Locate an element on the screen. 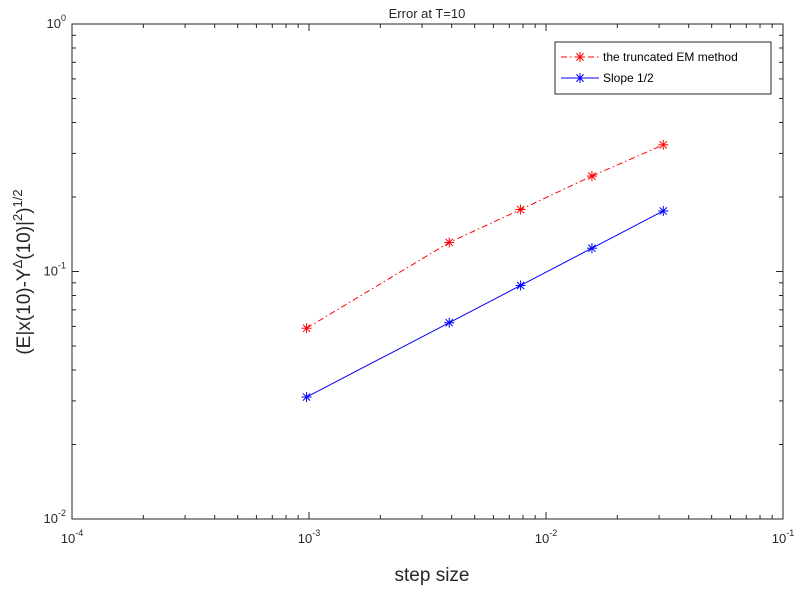  x-axis-label: step size is located at coordinates (432, 575).